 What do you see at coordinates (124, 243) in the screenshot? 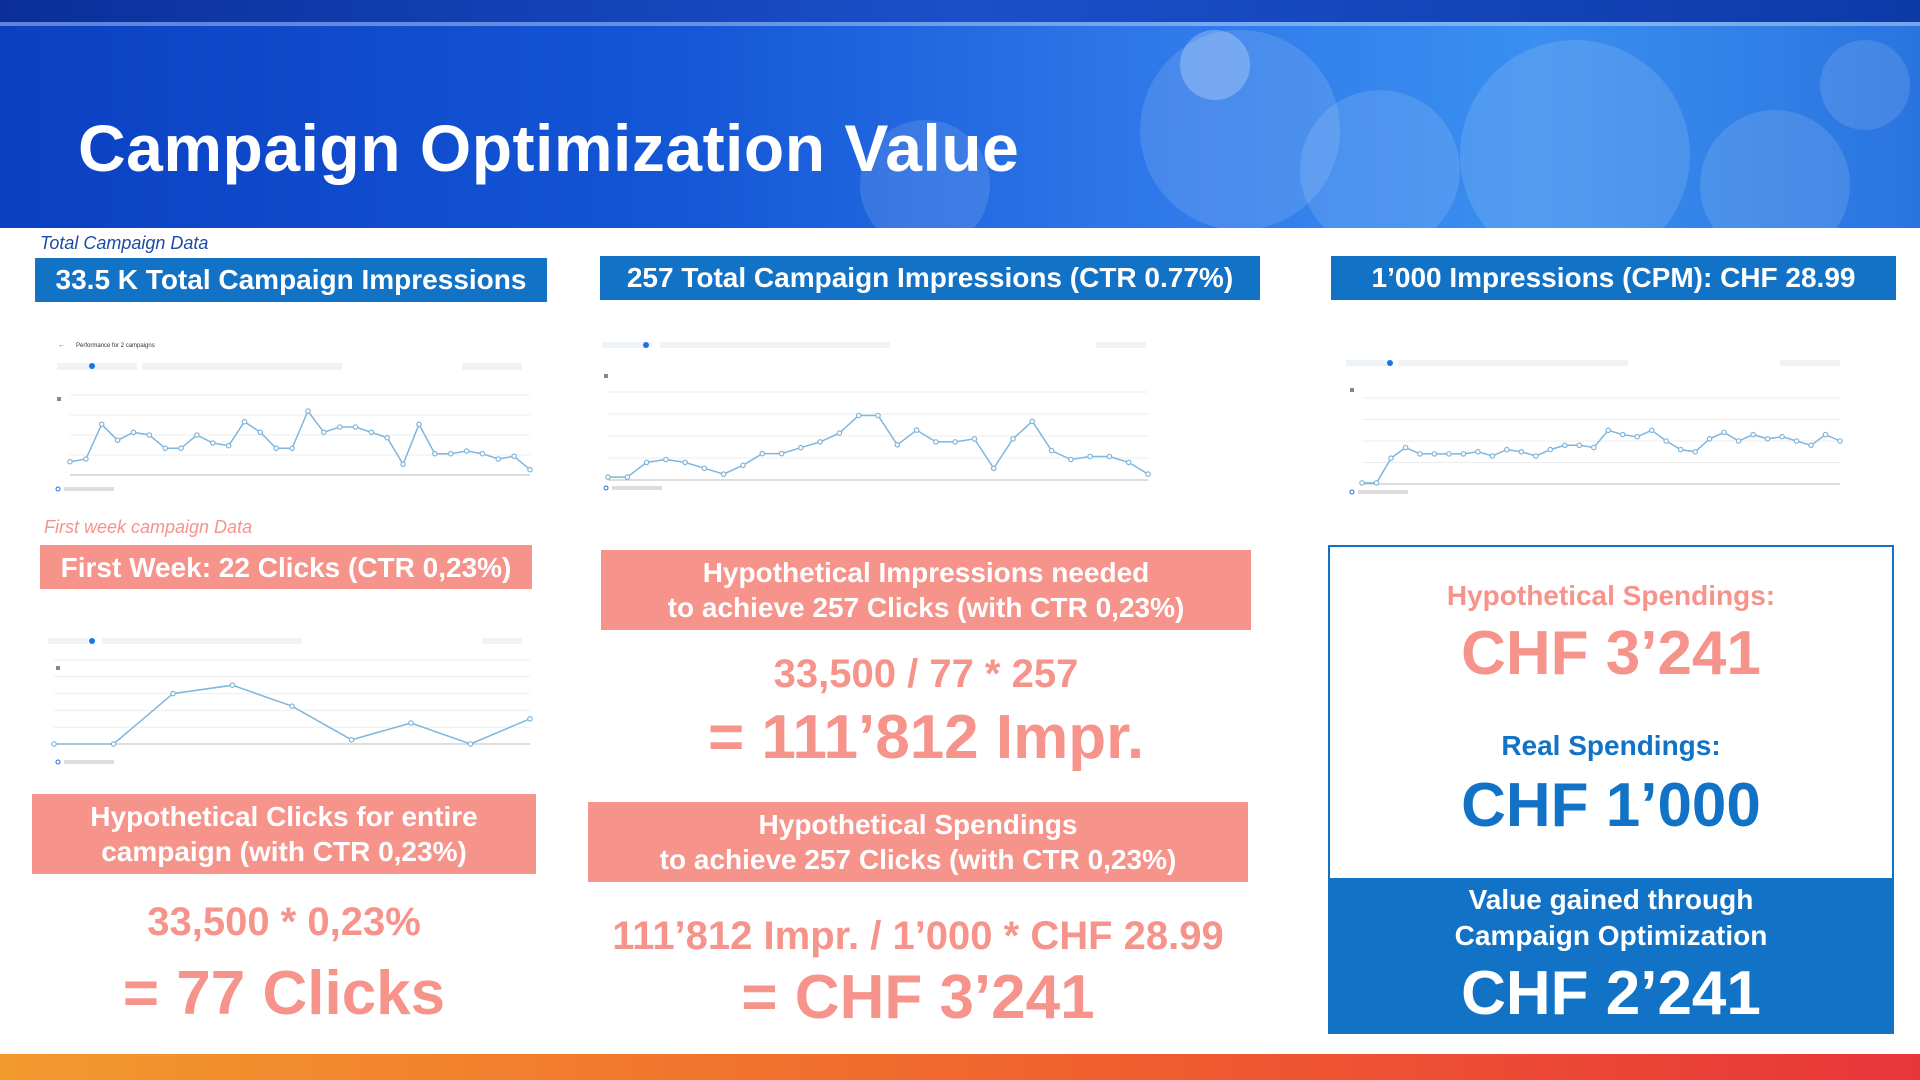
I see `caption-total-campaign: Total Campaign Data` at bounding box center [124, 243].